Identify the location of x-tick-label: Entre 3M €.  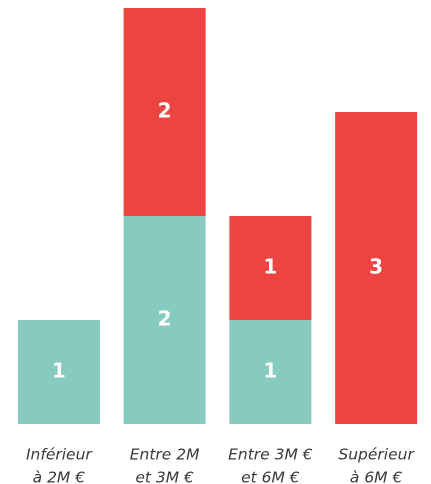
(270, 455).